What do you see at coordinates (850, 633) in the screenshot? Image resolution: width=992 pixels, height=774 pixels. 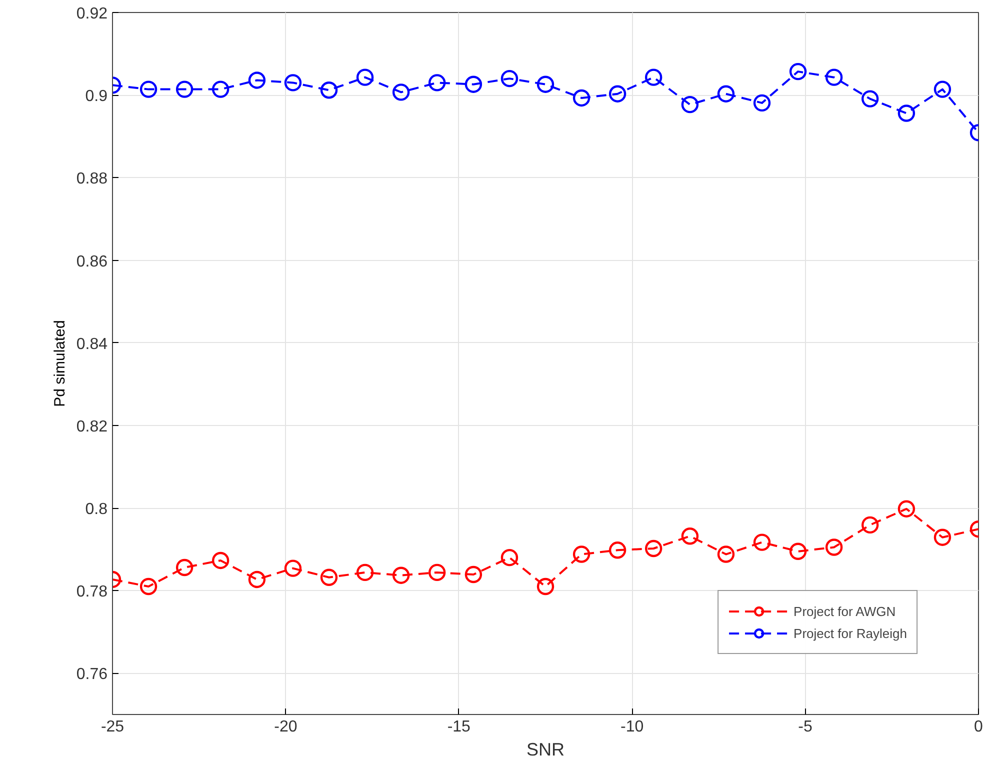 I see `legend-label: Project for Rayleigh` at bounding box center [850, 633].